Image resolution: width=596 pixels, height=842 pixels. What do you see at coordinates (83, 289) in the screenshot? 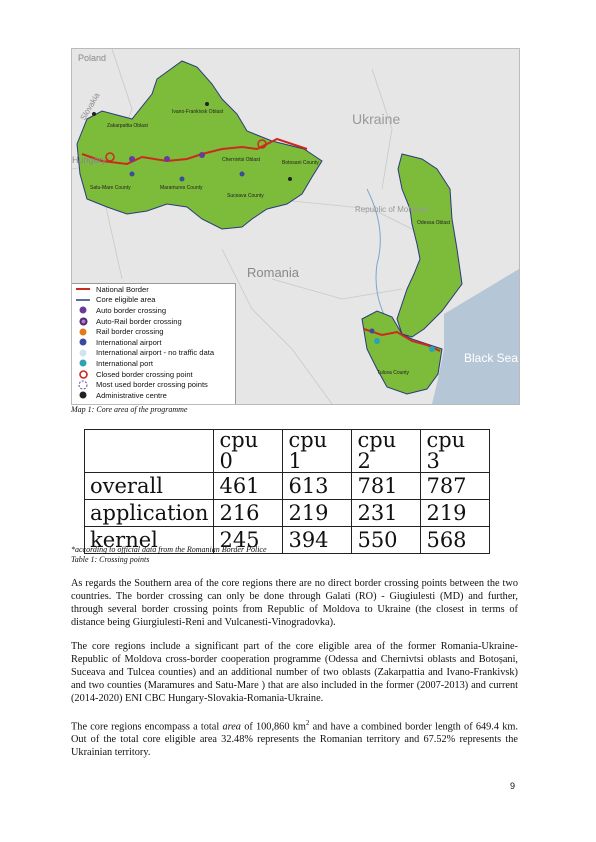
I see `red-line-icon` at bounding box center [83, 289].